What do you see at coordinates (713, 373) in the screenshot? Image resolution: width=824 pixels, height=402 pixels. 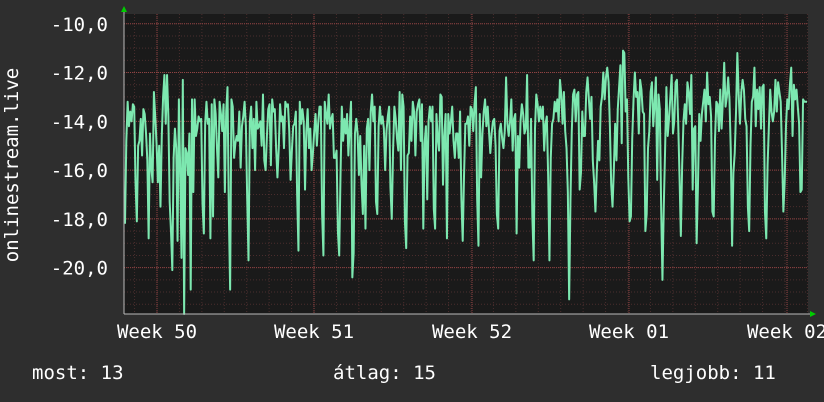 I see `stat-best: legjobb: 11` at bounding box center [713, 373].